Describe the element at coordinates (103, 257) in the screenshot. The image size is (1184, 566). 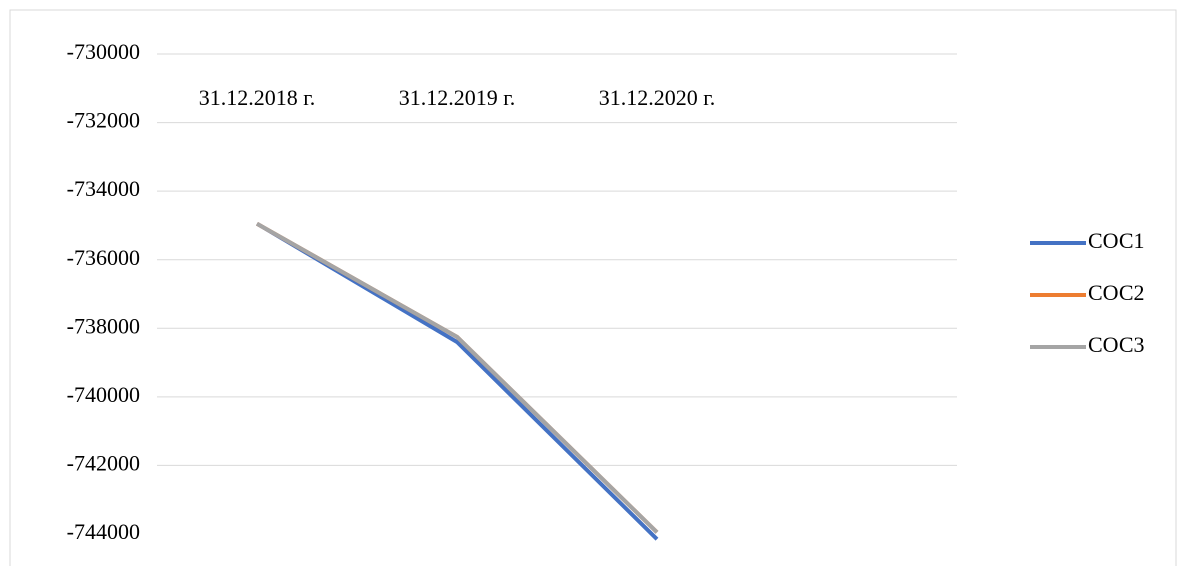
I see `y-tick-label: -736000` at that location.